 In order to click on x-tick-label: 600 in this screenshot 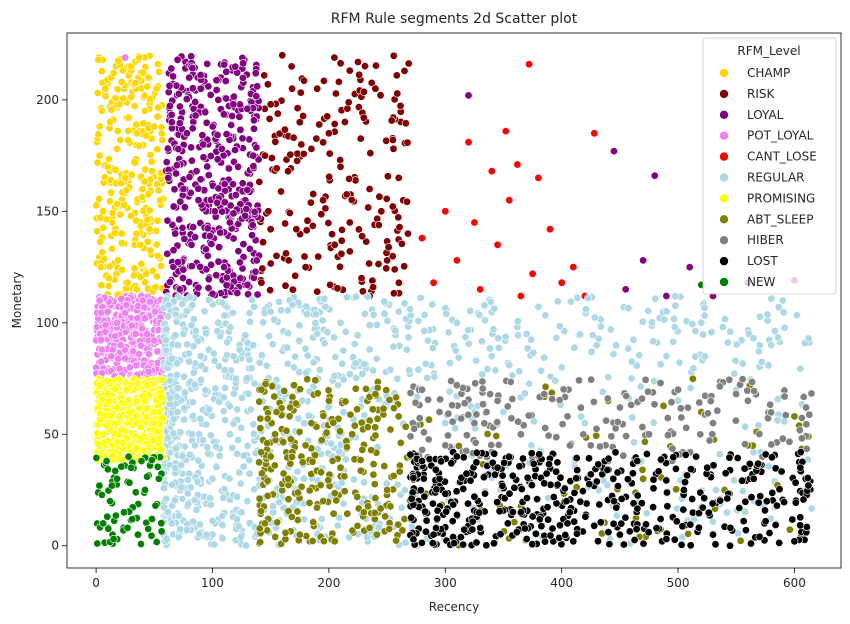, I will do `click(794, 583)`.